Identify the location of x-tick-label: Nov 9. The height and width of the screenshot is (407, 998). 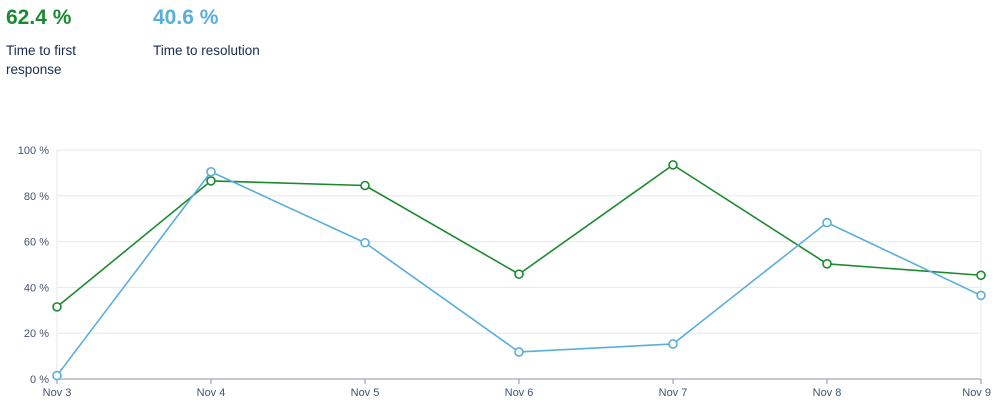
(976, 393).